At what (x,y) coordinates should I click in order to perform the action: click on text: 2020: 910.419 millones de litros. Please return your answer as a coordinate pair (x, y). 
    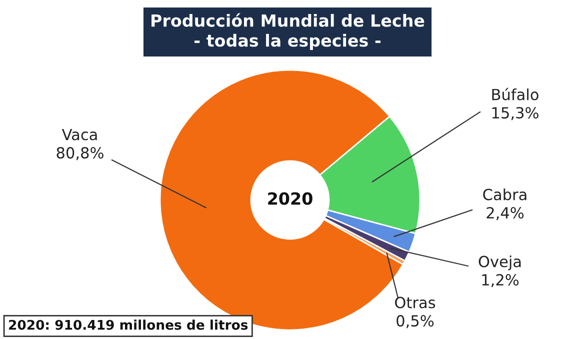
    Looking at the image, I should click on (128, 325).